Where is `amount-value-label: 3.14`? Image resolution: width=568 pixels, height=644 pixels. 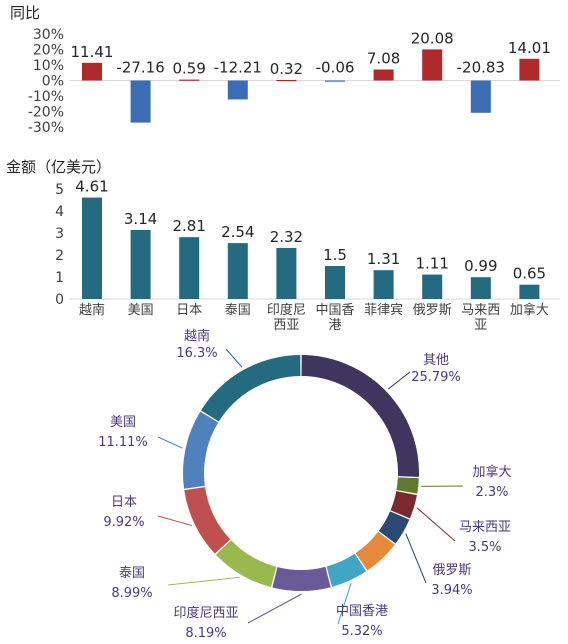 amount-value-label: 3.14 is located at coordinates (140, 219).